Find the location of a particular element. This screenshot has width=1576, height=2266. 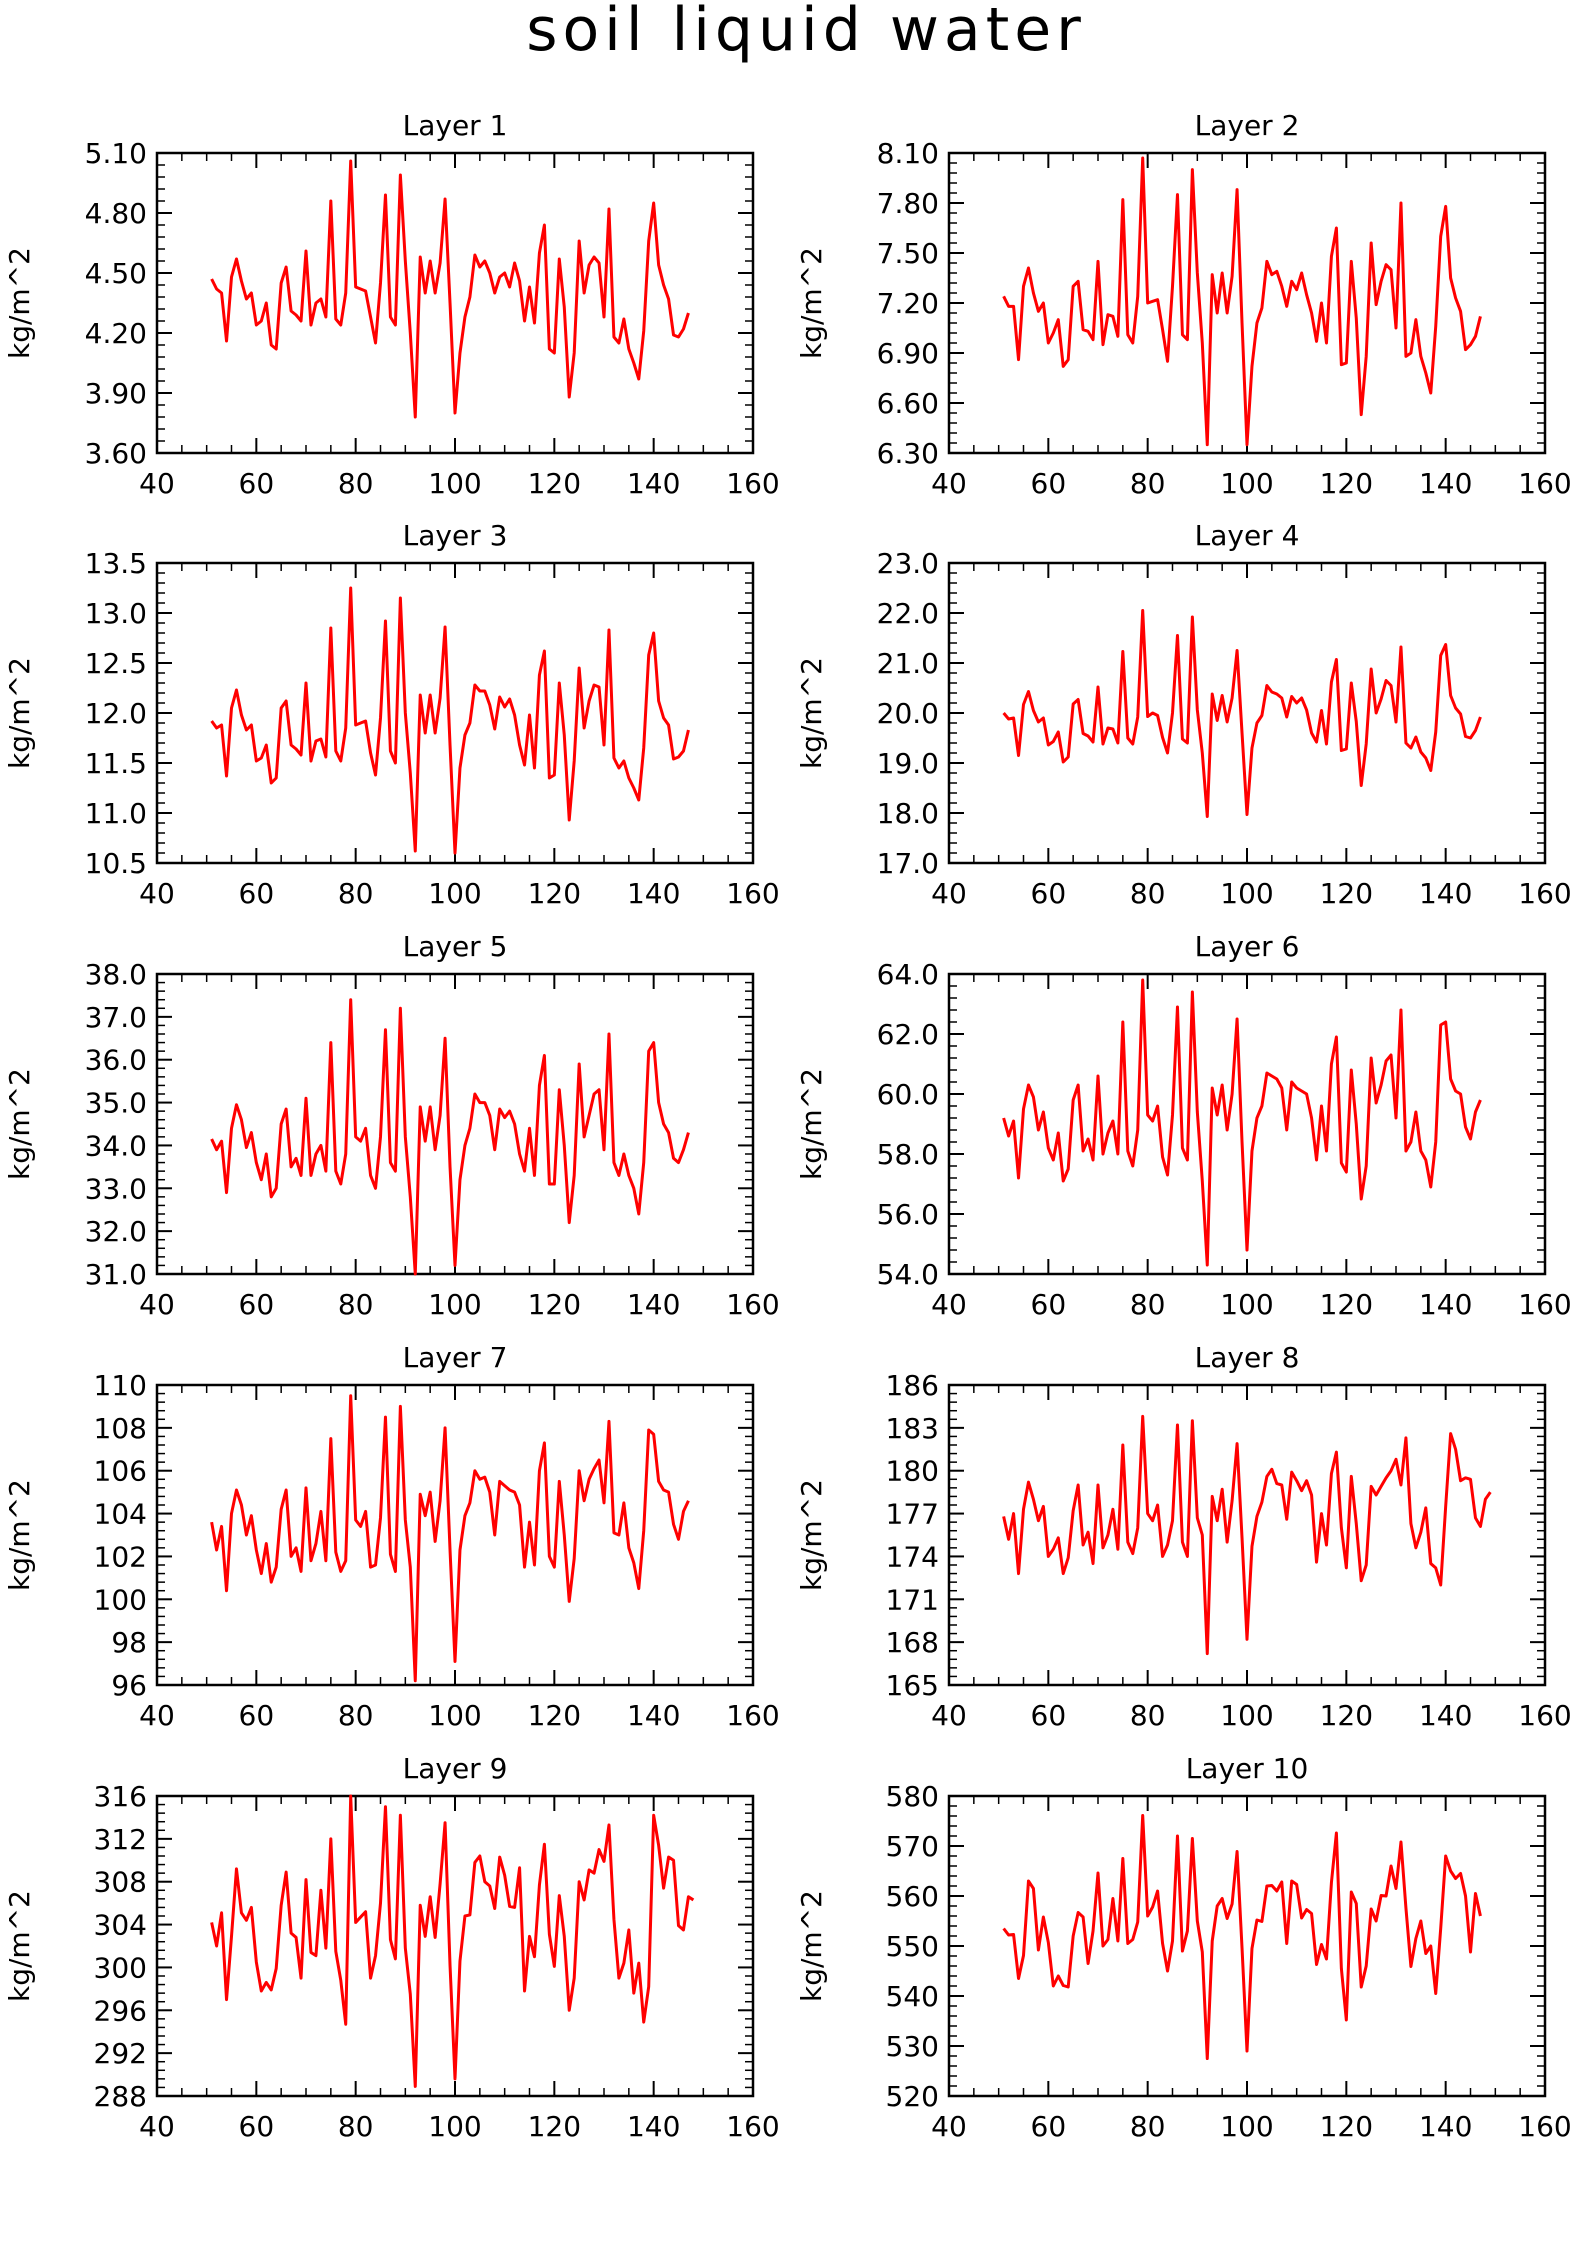

y-tick-label: 5.10 is located at coordinates (116, 153).